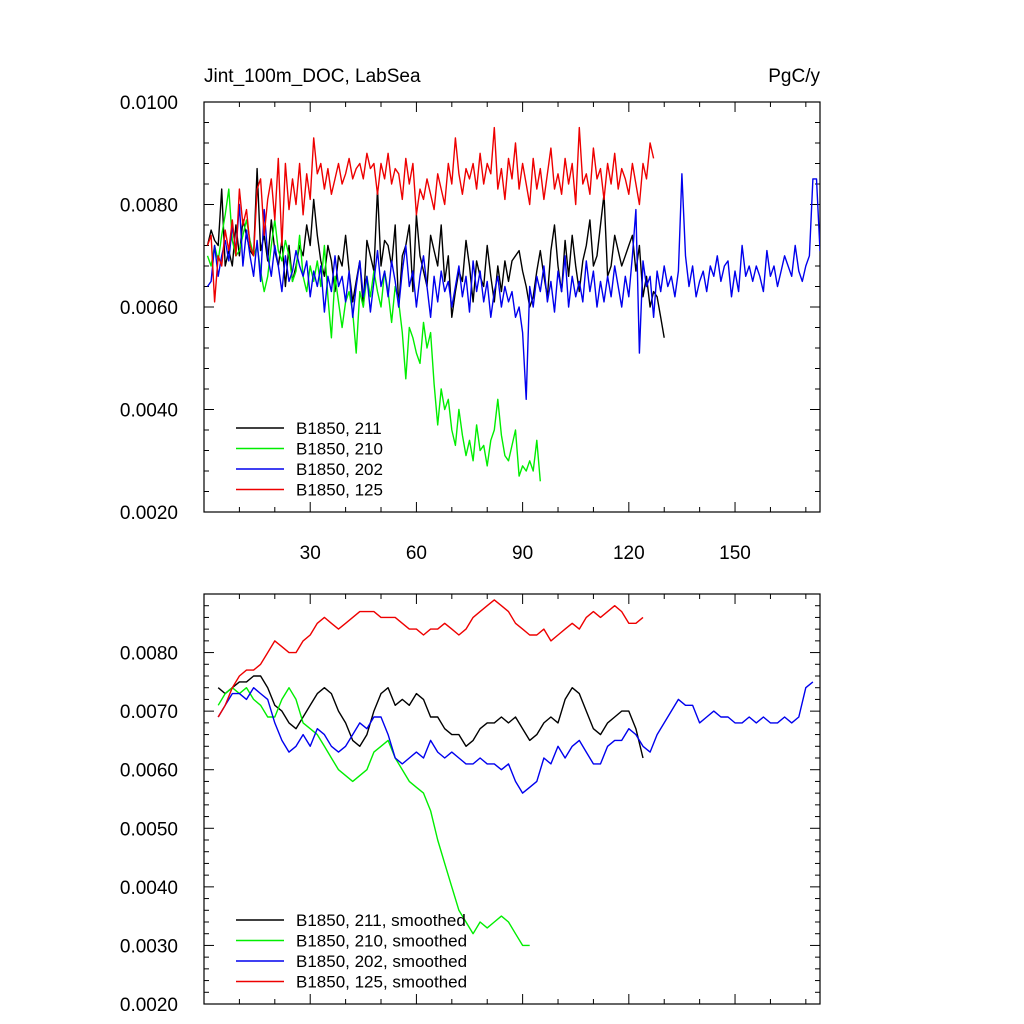  I want to click on legend-label: B1850, 202, so click(339, 469).